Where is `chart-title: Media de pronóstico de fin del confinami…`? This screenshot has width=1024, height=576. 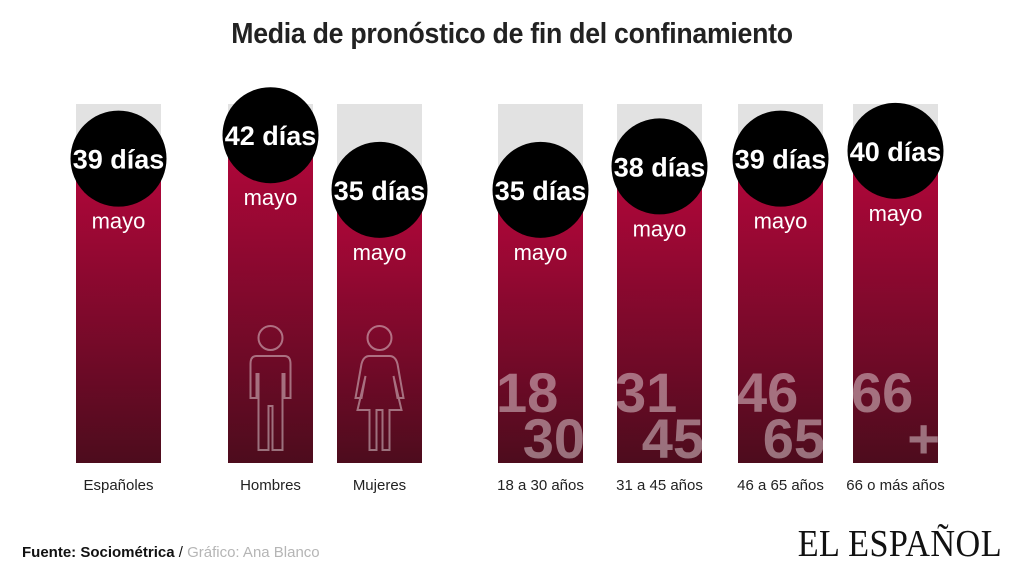
chart-title: Media de pronóstico de fin del confinami… is located at coordinates (512, 34).